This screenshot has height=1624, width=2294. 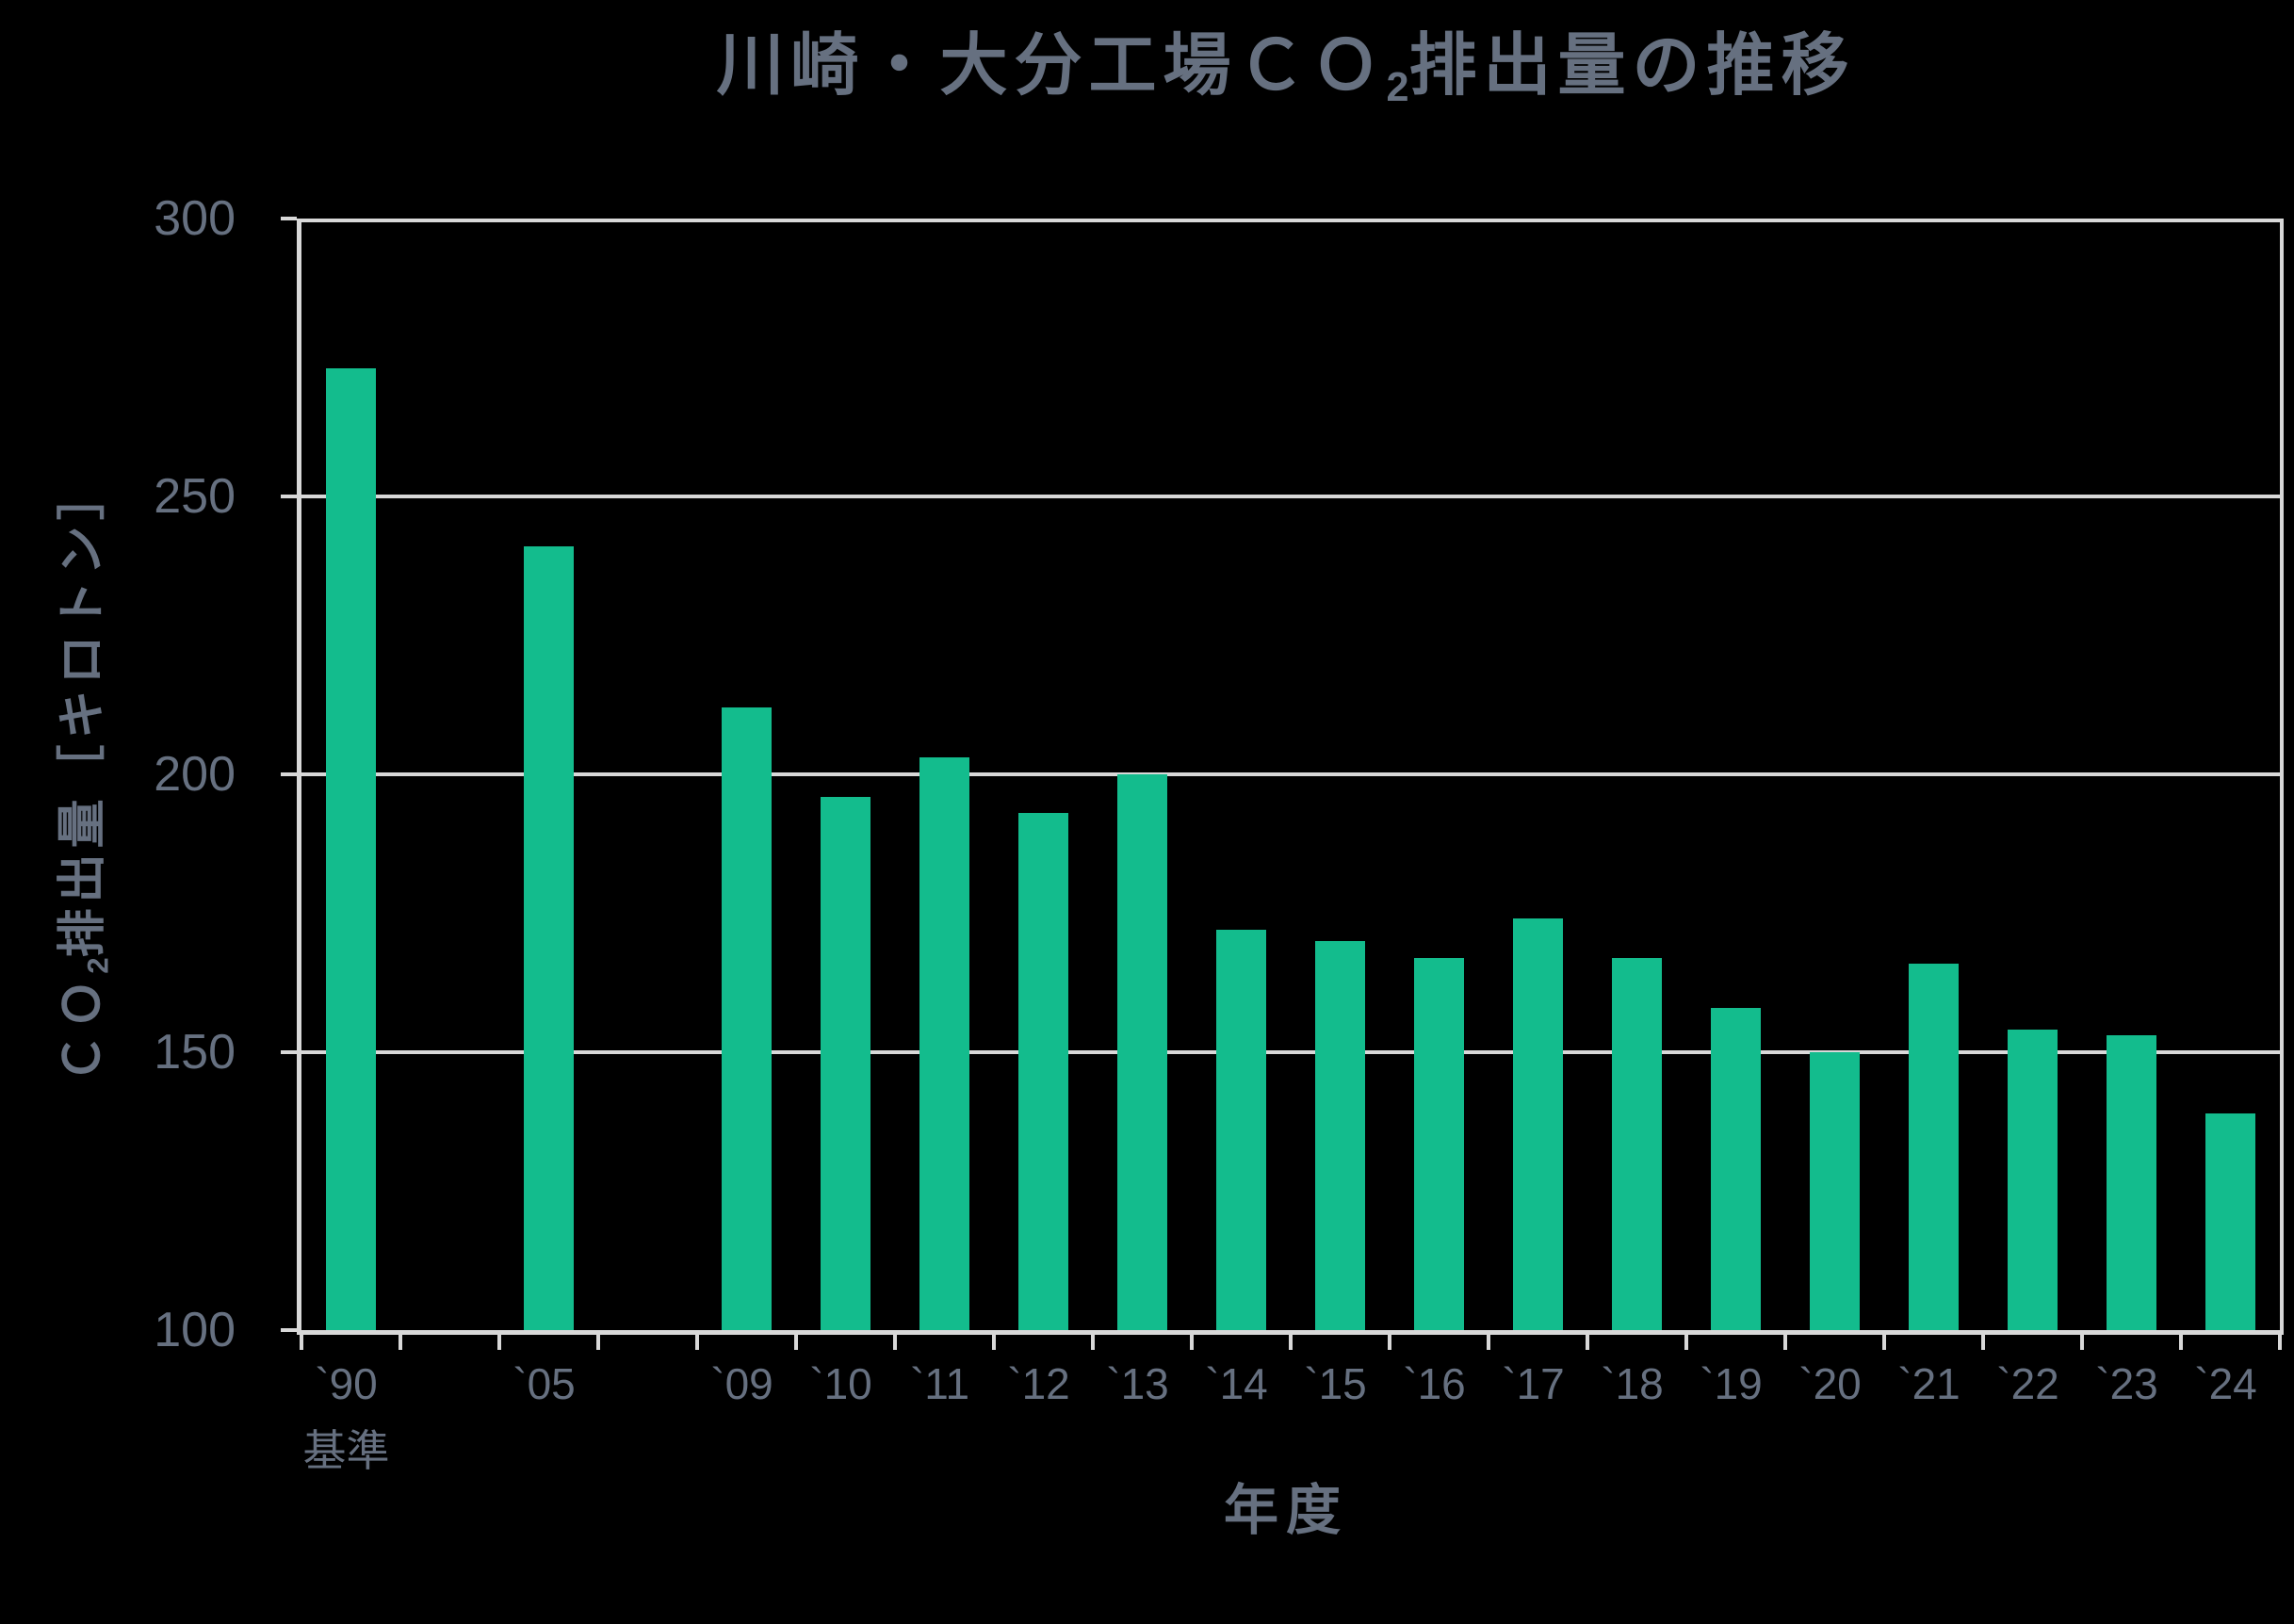 What do you see at coordinates (1137, 1384) in the screenshot?
I see `x-tick-label: `13` at bounding box center [1137, 1384].